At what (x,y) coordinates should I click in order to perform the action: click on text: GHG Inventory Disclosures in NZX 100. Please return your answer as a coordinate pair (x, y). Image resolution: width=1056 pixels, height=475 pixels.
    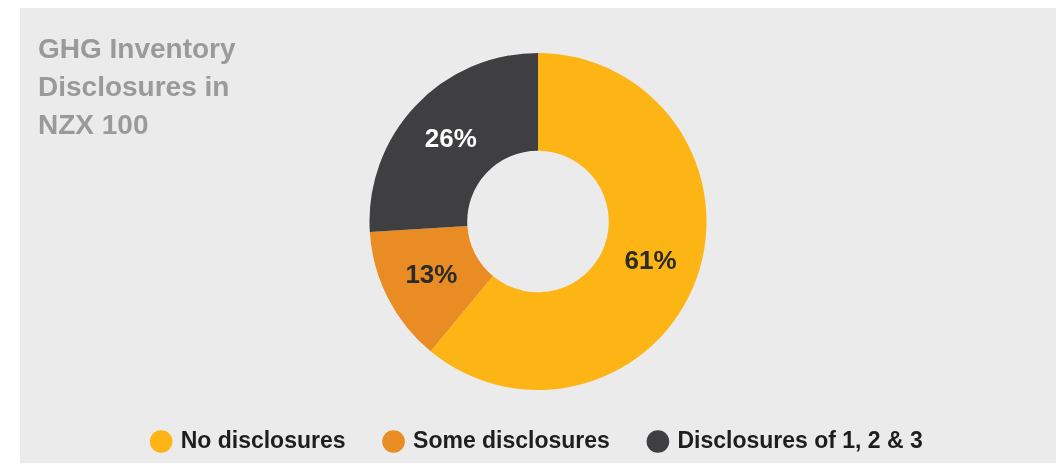
    Looking at the image, I should click on (137, 87).